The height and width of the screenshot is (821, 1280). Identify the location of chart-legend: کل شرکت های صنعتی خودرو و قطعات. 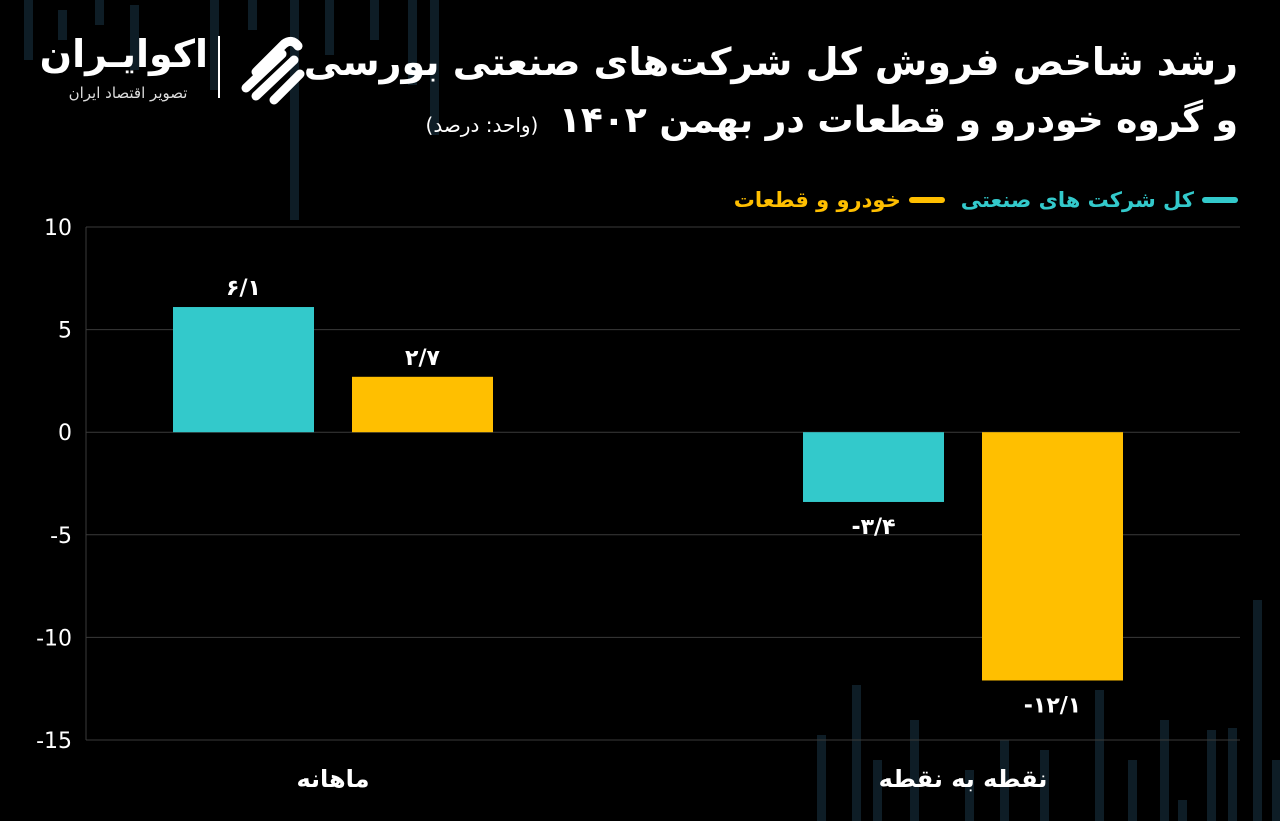
(986, 200).